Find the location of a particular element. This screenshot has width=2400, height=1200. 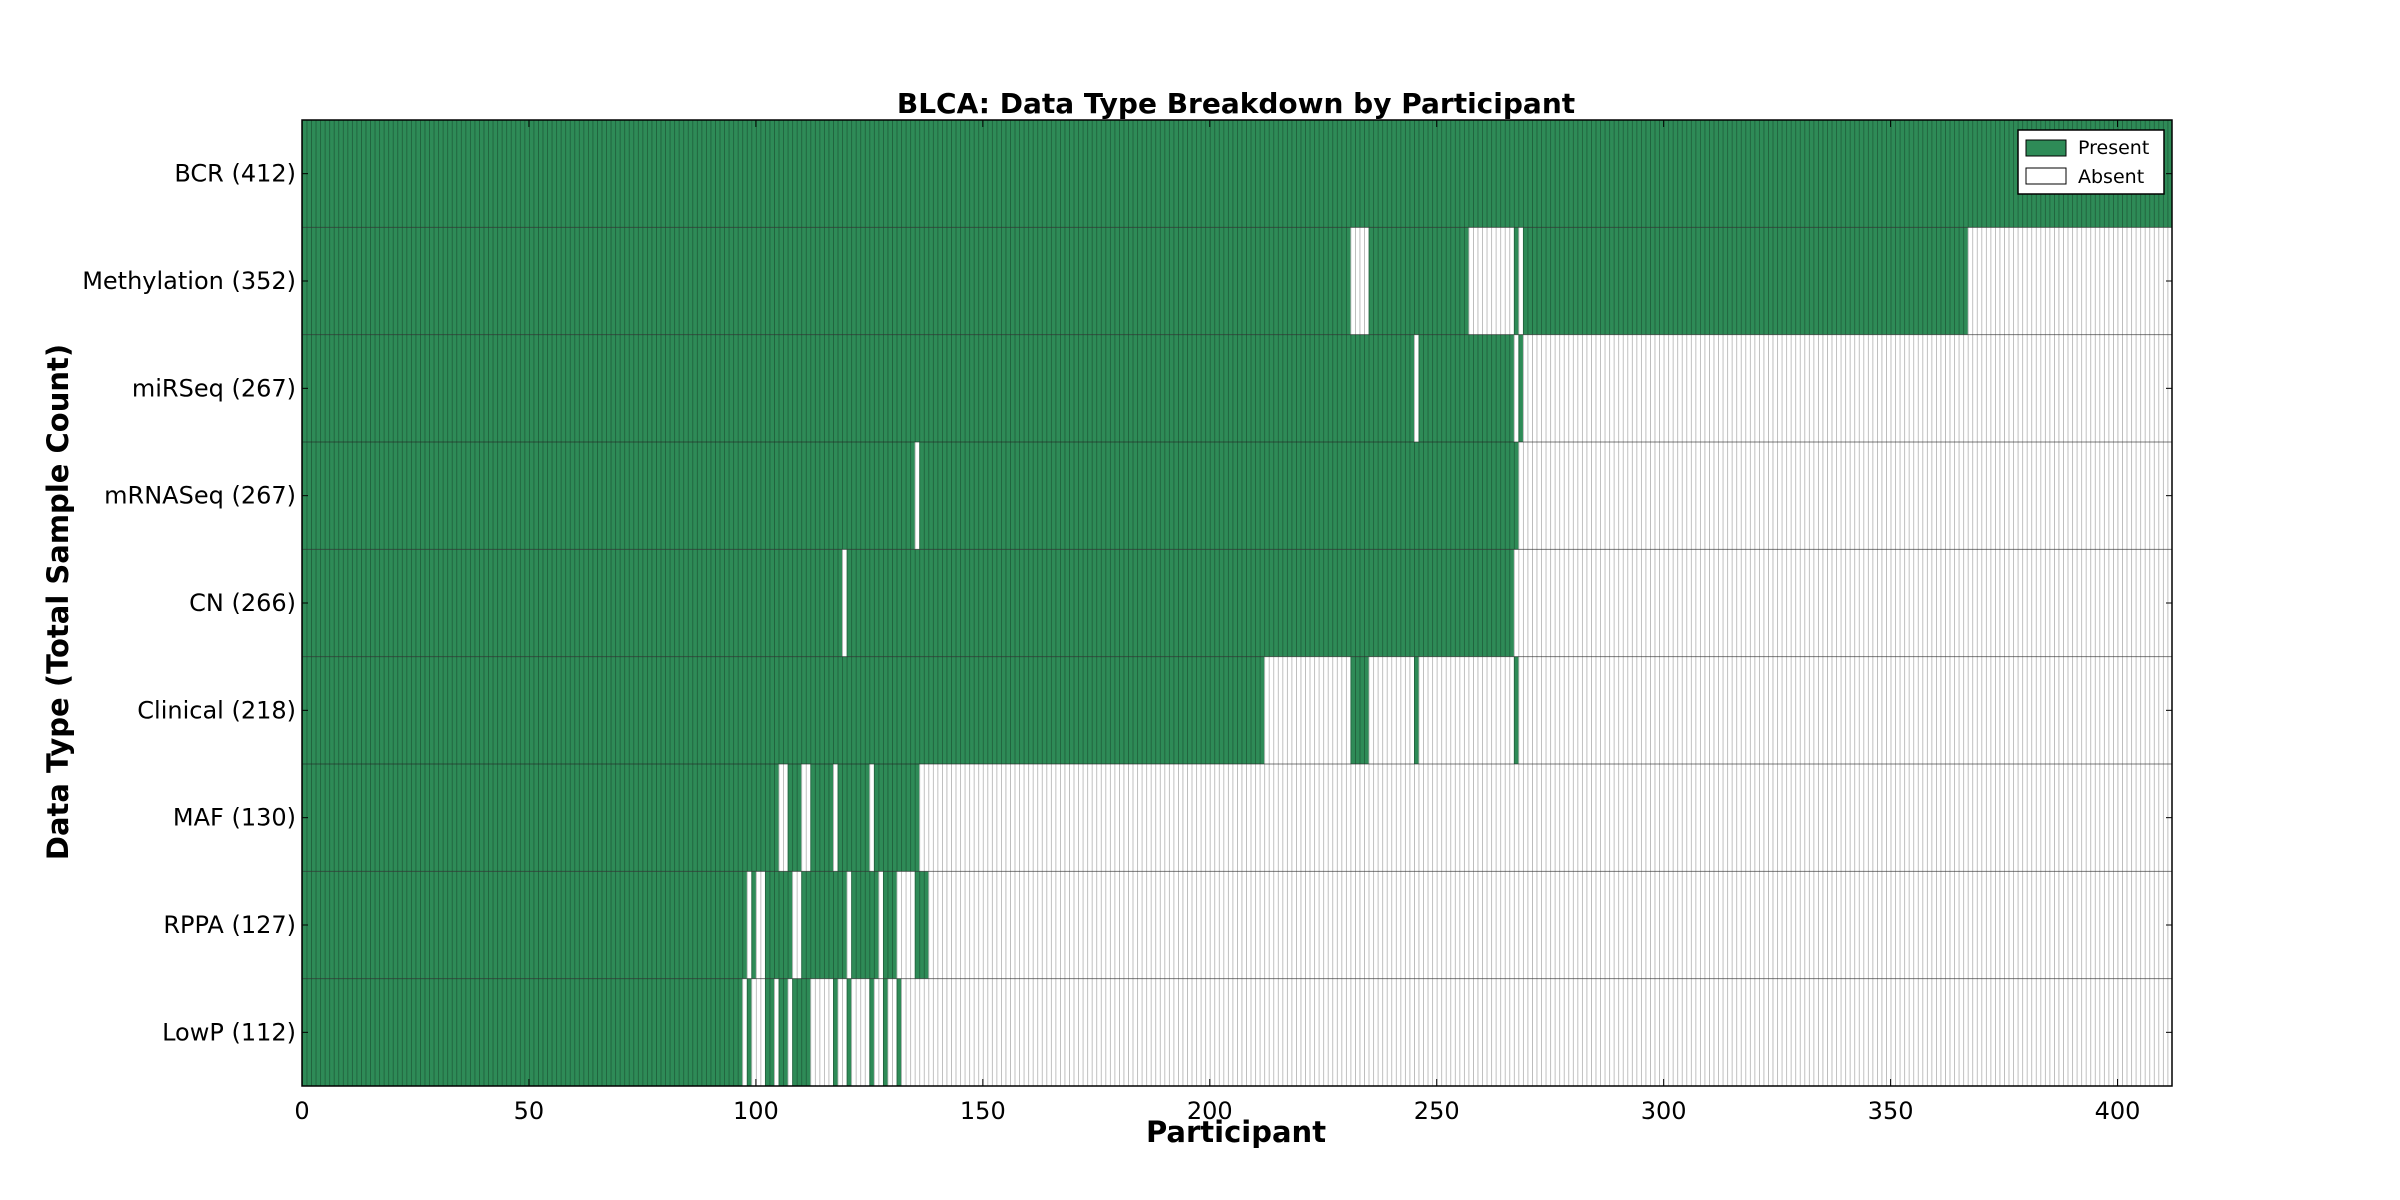

y-axis-label: Data Type (Total Sample Count) is located at coordinates (58, 602).